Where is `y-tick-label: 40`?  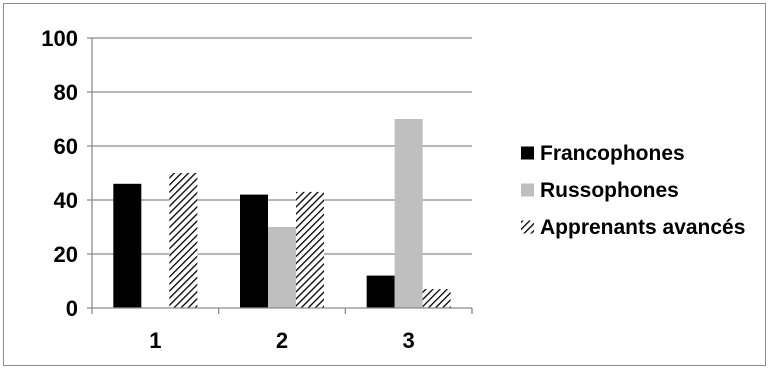 y-tick-label: 40 is located at coordinates (66, 200).